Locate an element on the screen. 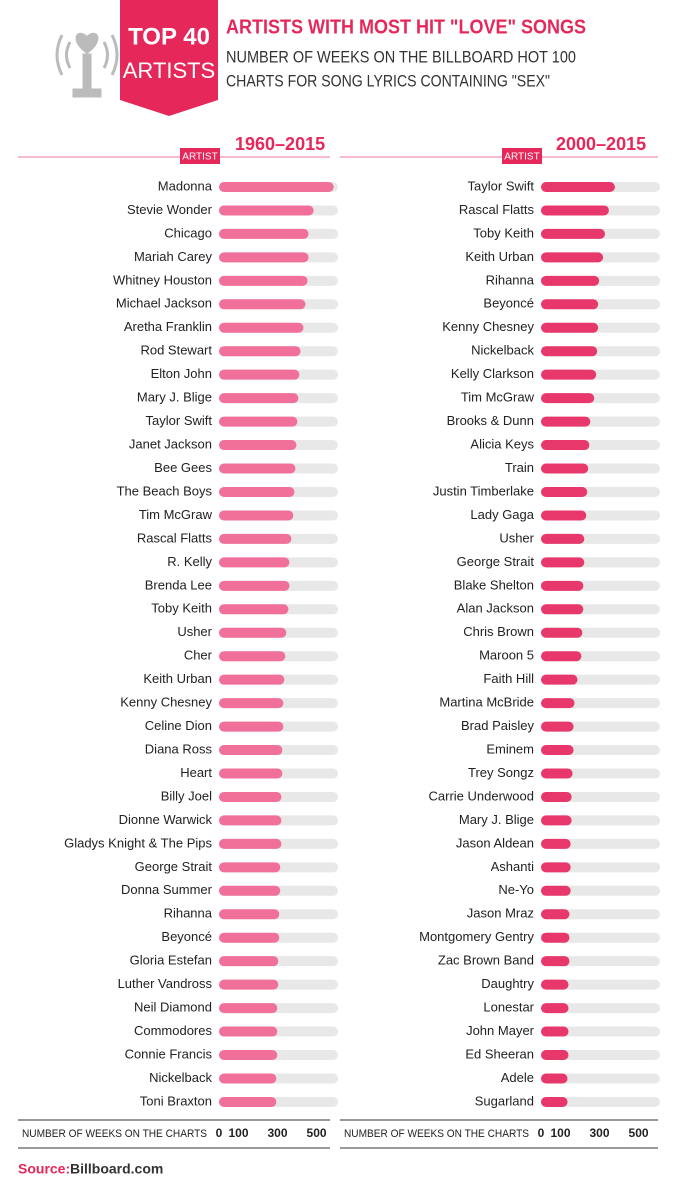 This screenshot has height=1200, width=679. artist-label: Sugarland is located at coordinates (504, 1100).